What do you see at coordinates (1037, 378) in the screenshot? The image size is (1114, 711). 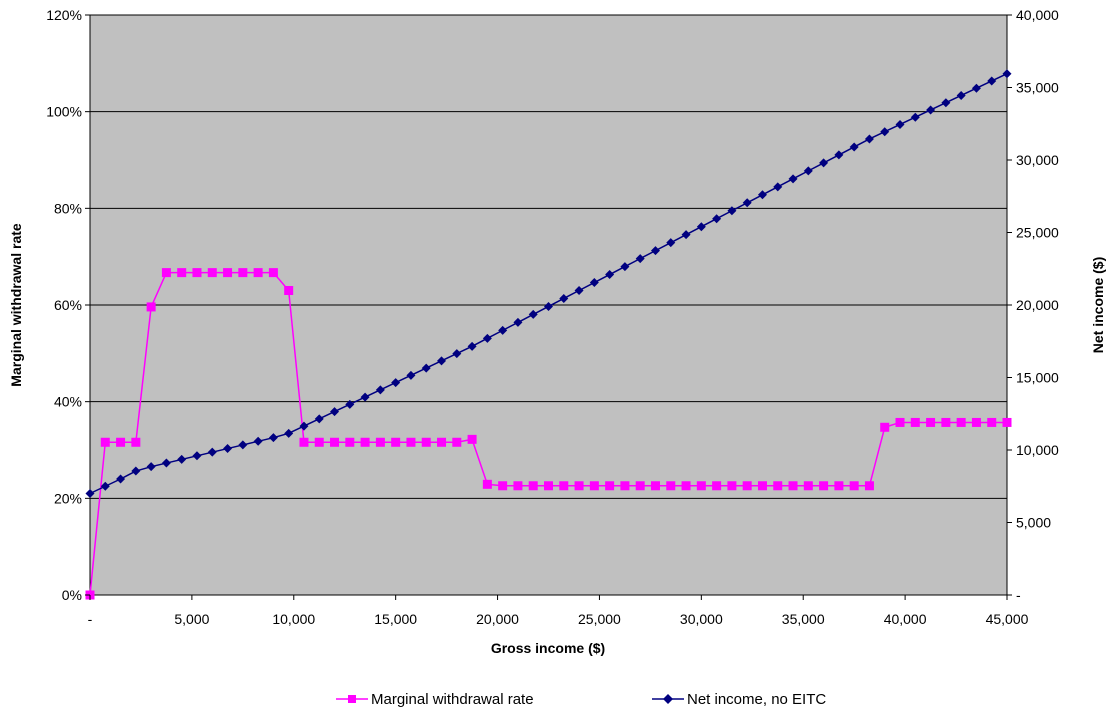 I see `right-tick-label: 15,000` at bounding box center [1037, 378].